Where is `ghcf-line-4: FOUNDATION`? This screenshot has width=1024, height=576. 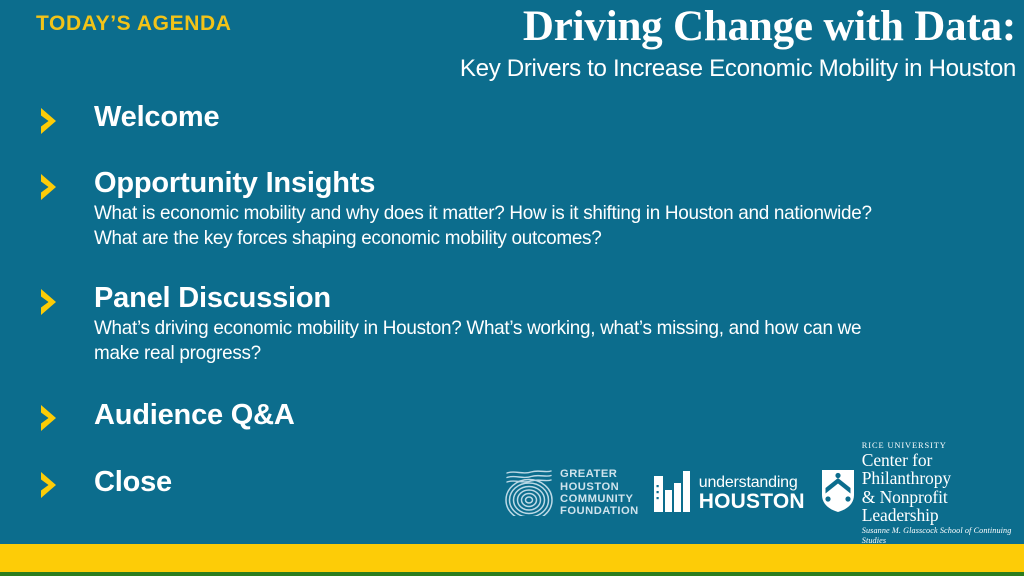
ghcf-line-4: FOUNDATION is located at coordinates (599, 511).